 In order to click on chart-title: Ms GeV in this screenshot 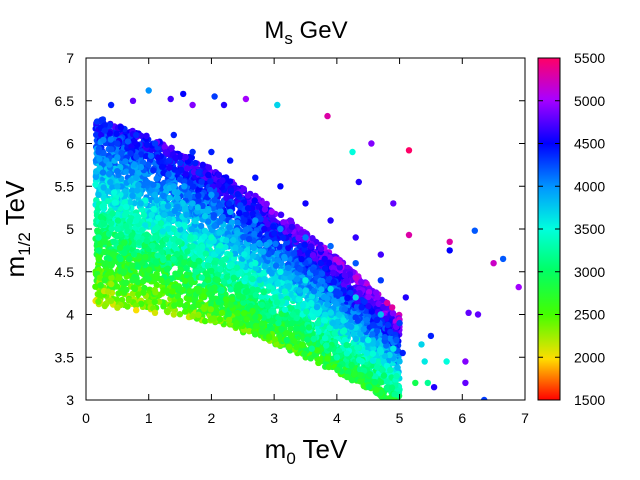, I will do `click(305, 32)`.